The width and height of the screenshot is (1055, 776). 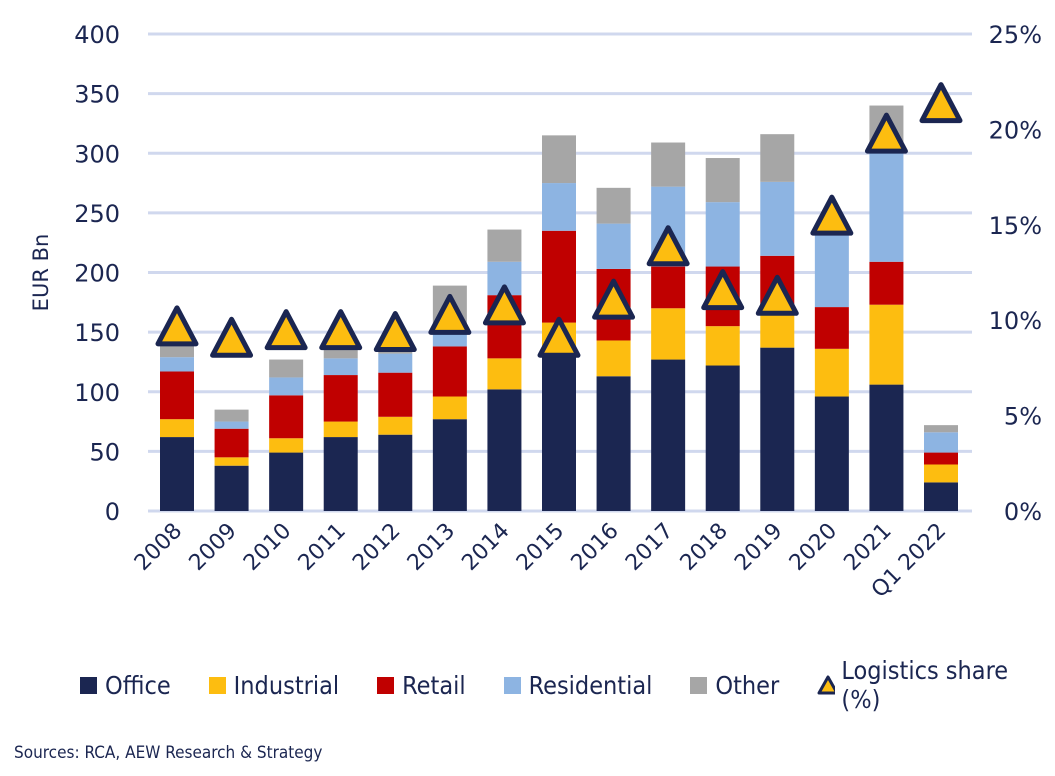 What do you see at coordinates (158, 547) in the screenshot?
I see `x-tick-label: 2008` at bounding box center [158, 547].